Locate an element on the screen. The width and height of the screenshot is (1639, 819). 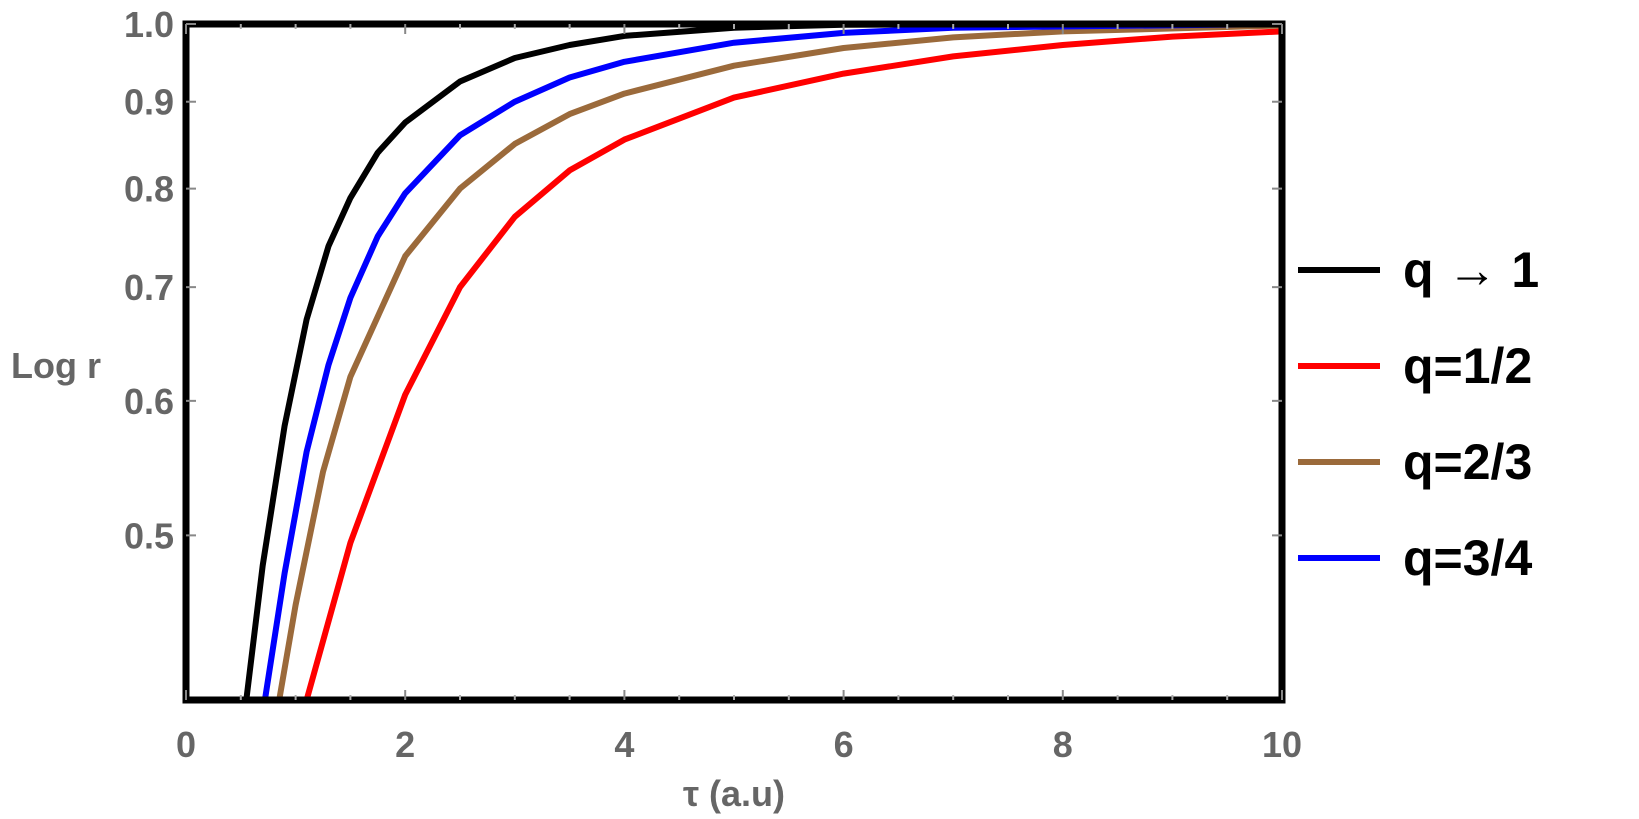
x-tick-labels: 0 2 4 6 8 10 is located at coordinates (739, 744).